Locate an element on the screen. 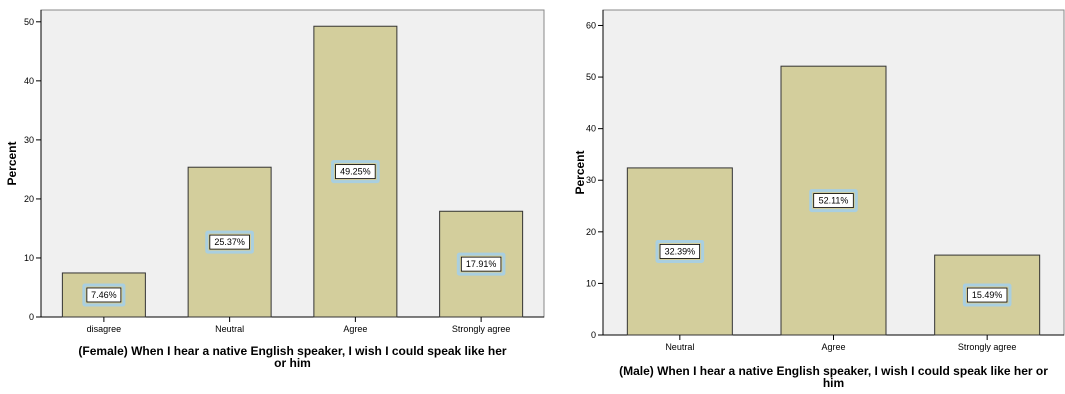 Image resolution: width=1065 pixels, height=394 pixels. female-x-tick-label: disagree is located at coordinates (104, 329).